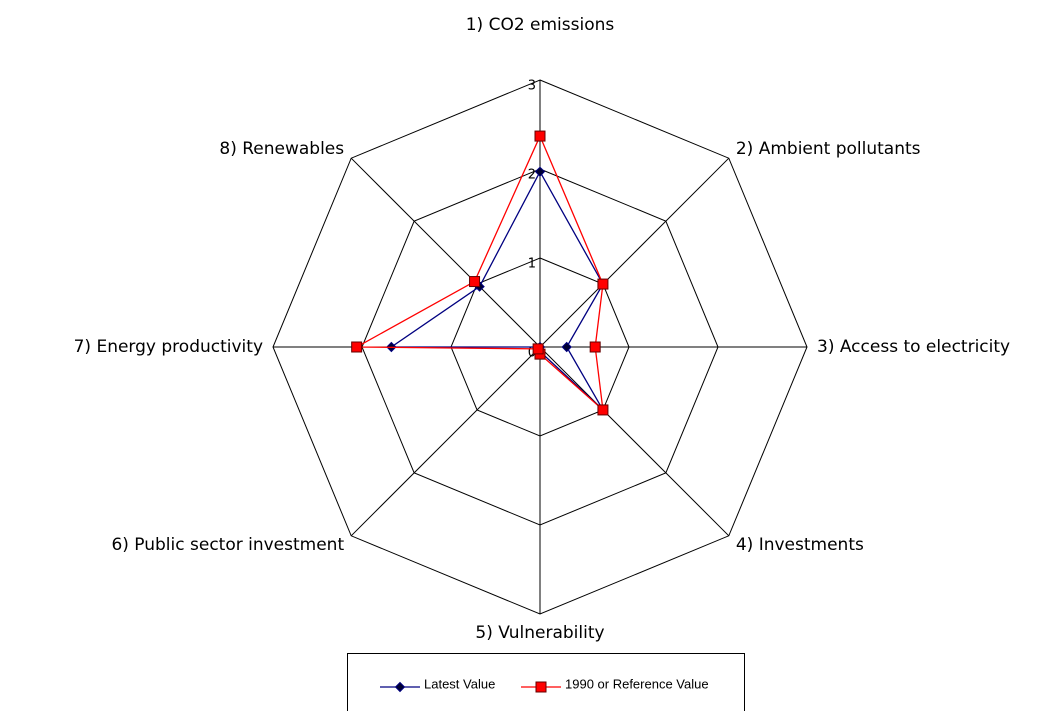 Image resolution: width=1044 pixels, height=715 pixels. What do you see at coordinates (532, 264) in the screenshot?
I see `tick-label: 1` at bounding box center [532, 264].